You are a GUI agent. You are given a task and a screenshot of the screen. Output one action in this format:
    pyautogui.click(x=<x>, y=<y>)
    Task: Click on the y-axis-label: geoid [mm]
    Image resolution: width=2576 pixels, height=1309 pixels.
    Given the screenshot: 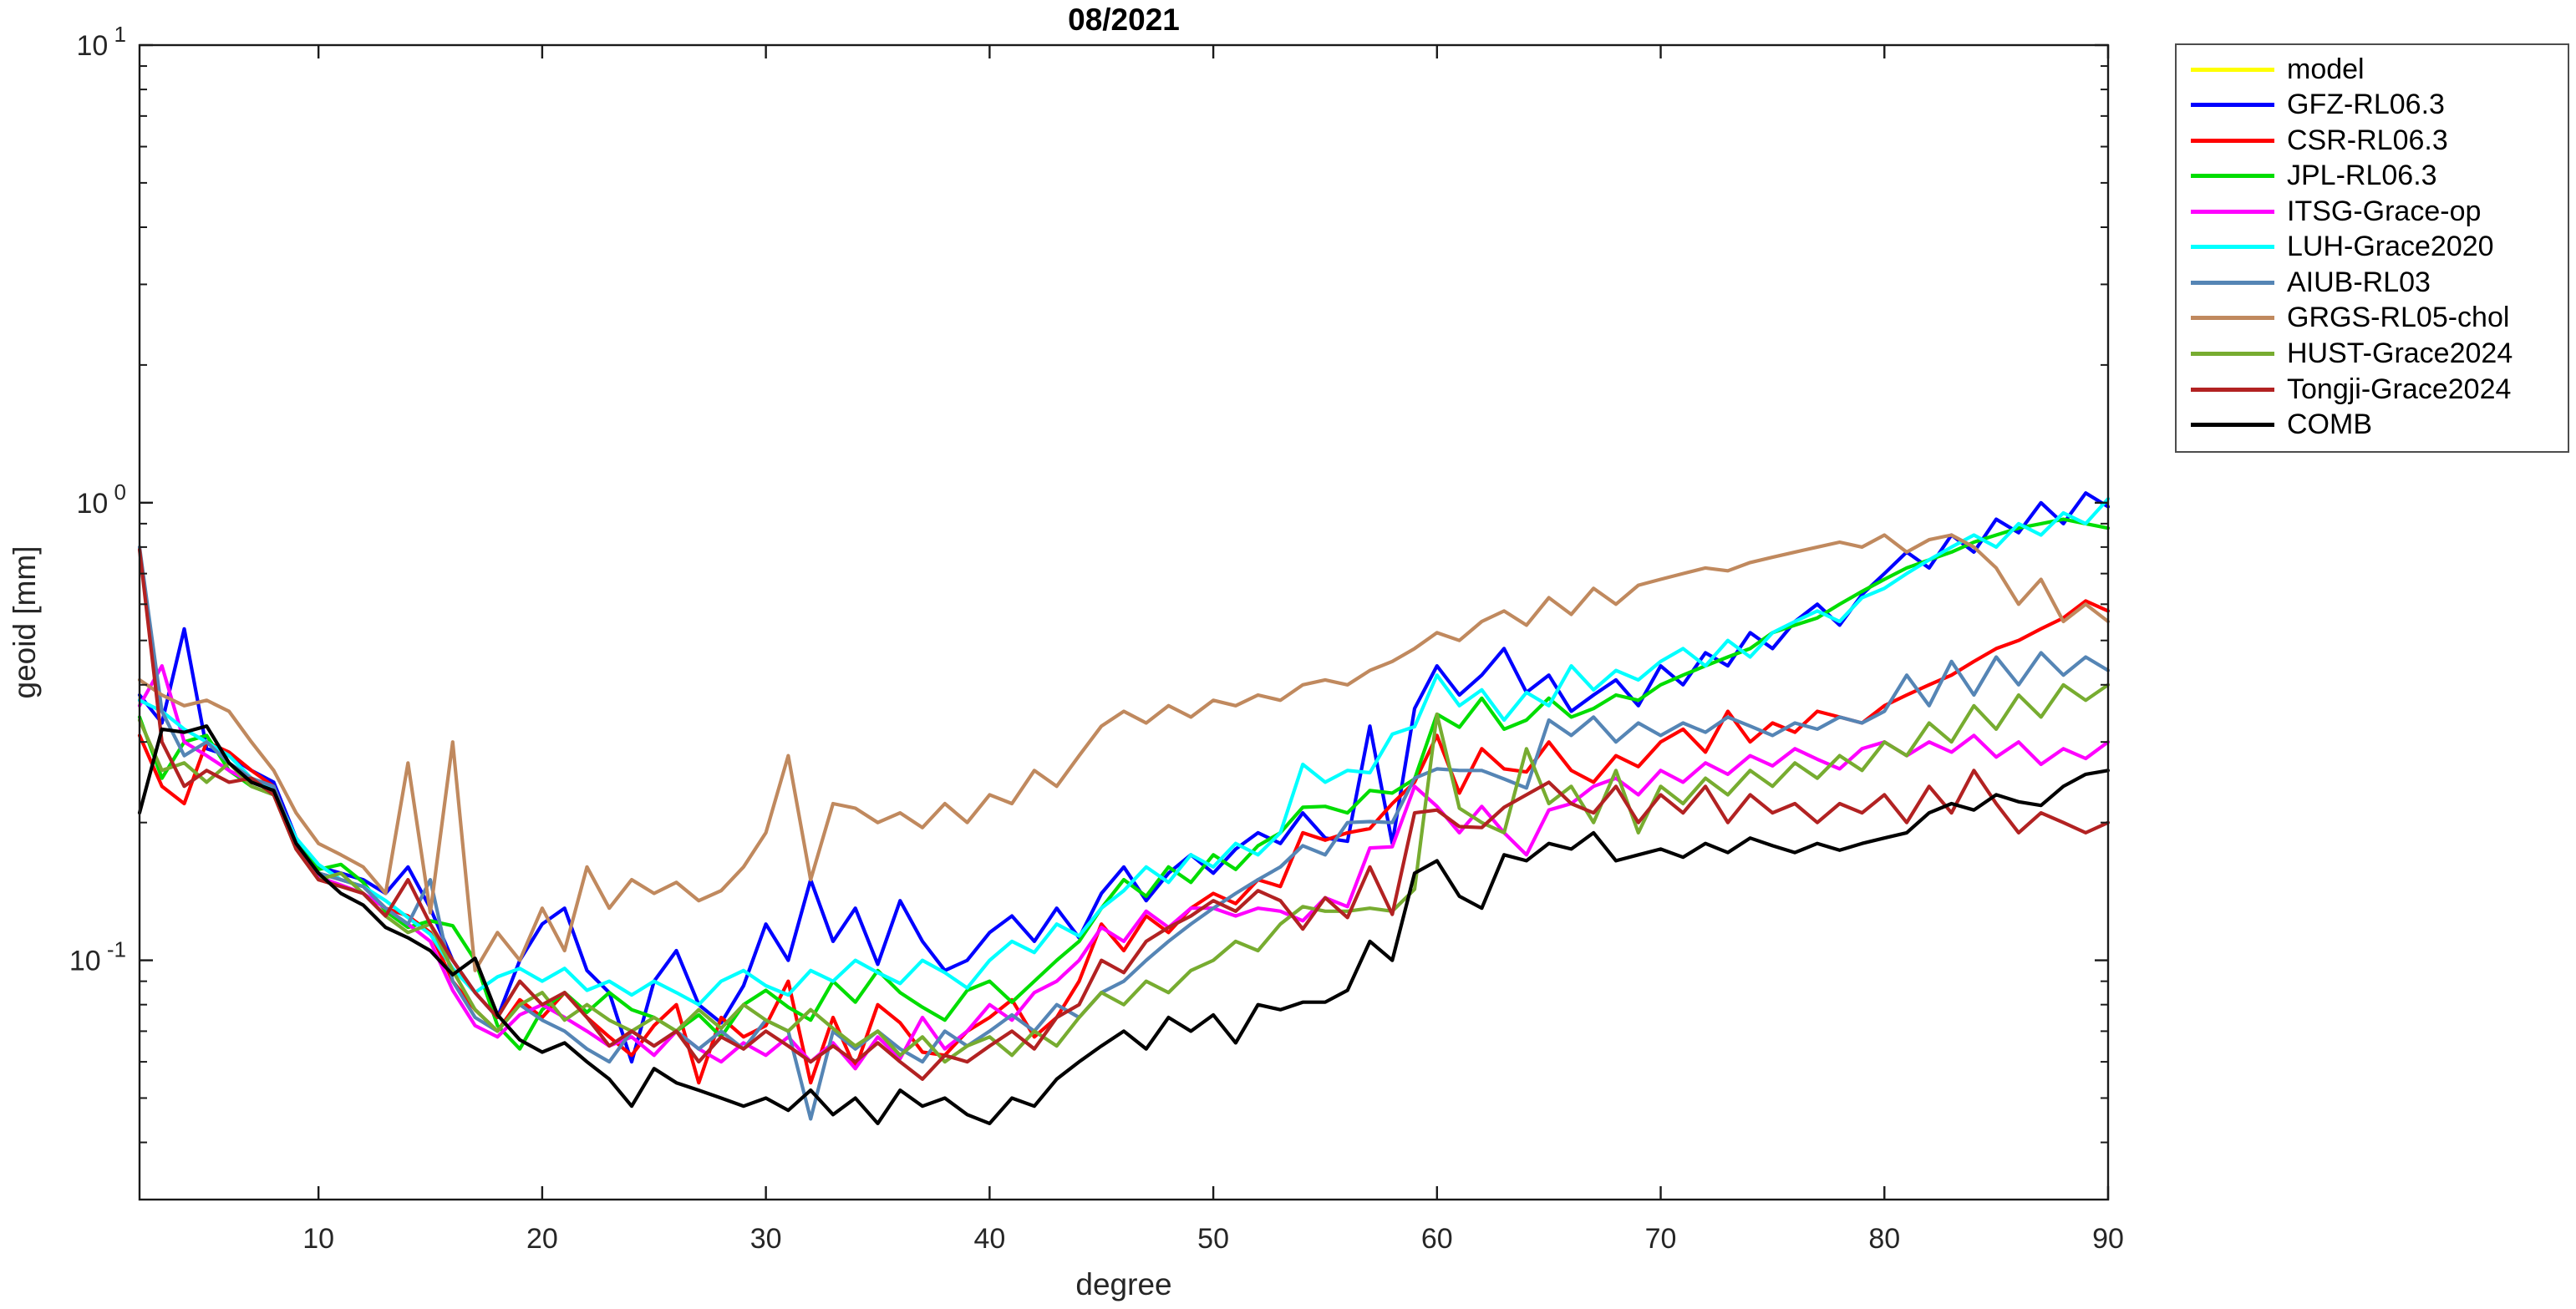 What is the action you would take?
    pyautogui.click(x=25, y=621)
    